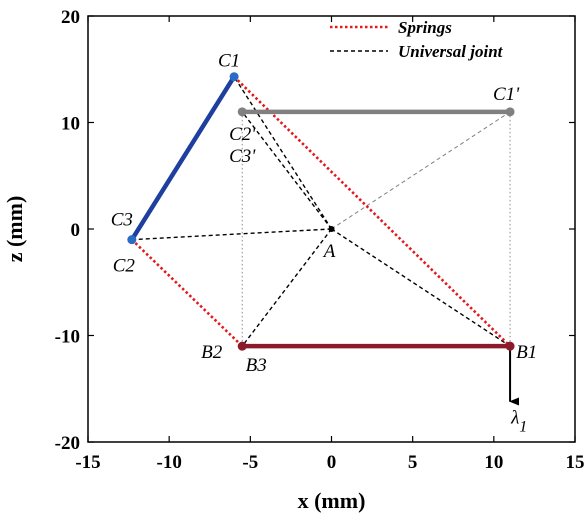 The image size is (587, 520). I want to click on point-label: C1', so click(506, 94).